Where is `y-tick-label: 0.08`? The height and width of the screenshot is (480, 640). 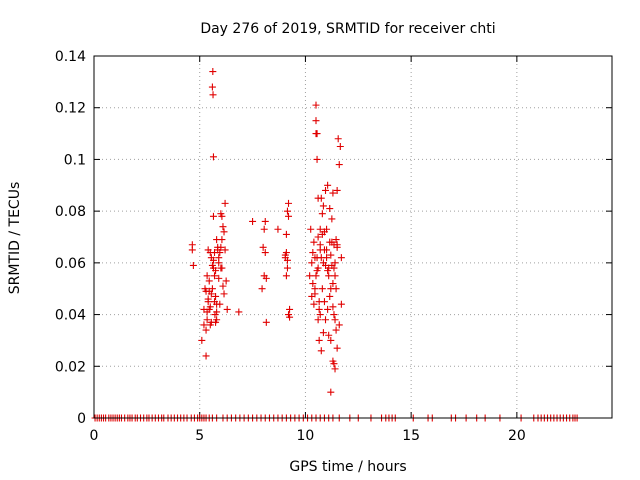
y-tick-label: 0.08 is located at coordinates (70, 212).